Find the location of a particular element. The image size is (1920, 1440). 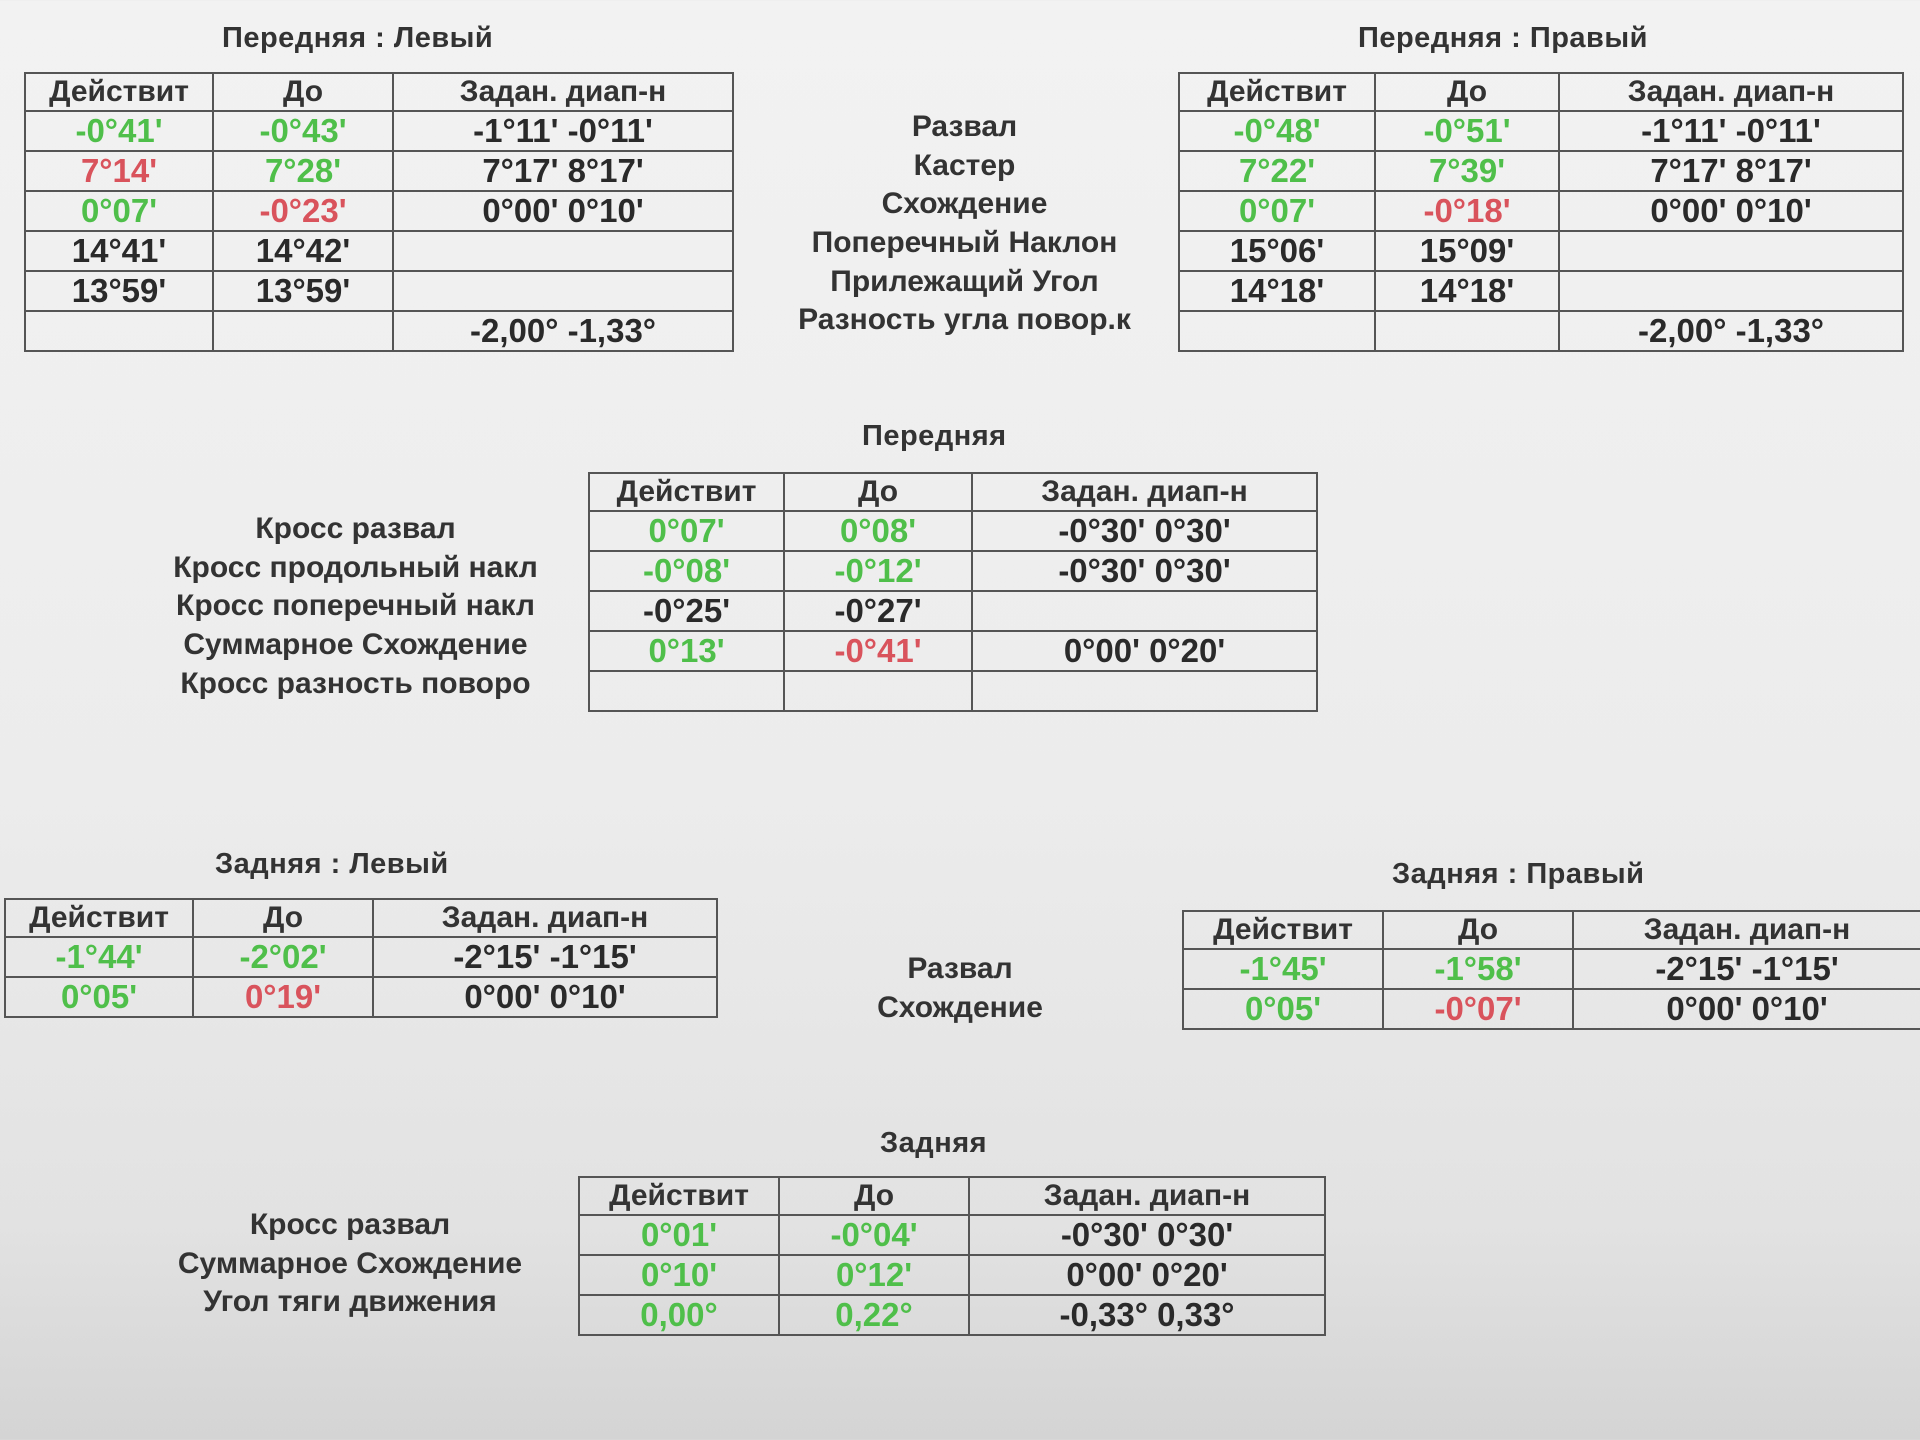

actual-cell: -0°41' is located at coordinates (119, 131).